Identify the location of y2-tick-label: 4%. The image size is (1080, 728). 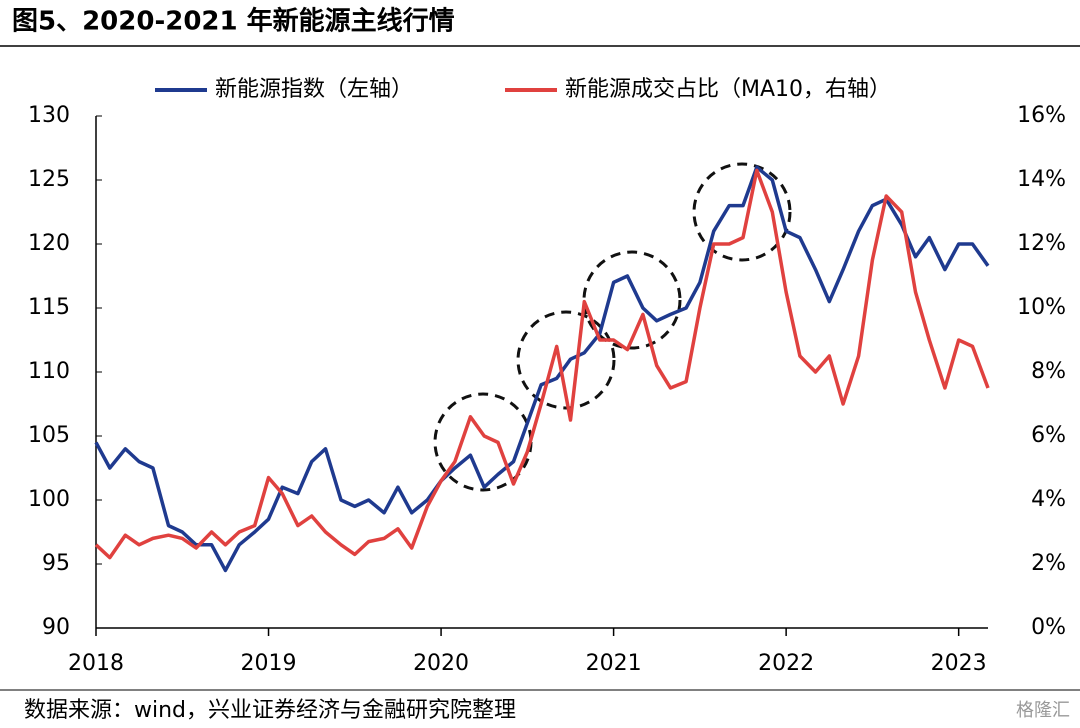
(1048, 499).